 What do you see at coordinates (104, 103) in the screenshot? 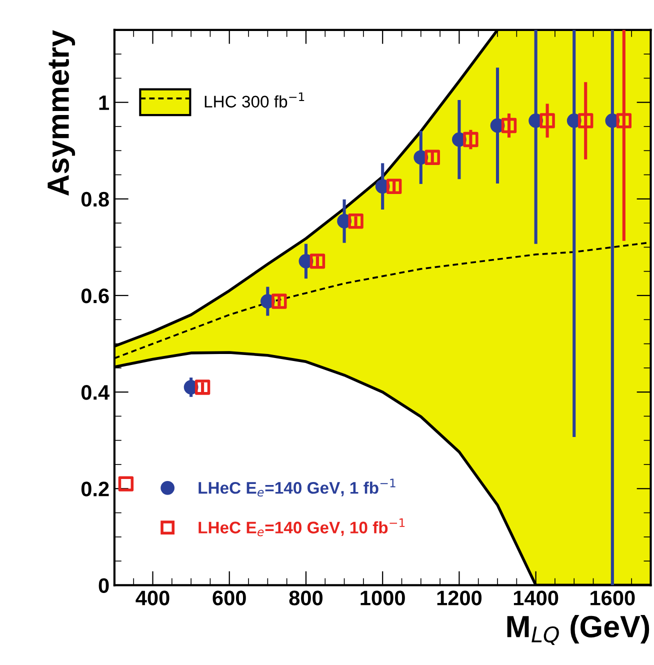
I see `y-tick-label: 1` at bounding box center [104, 103].